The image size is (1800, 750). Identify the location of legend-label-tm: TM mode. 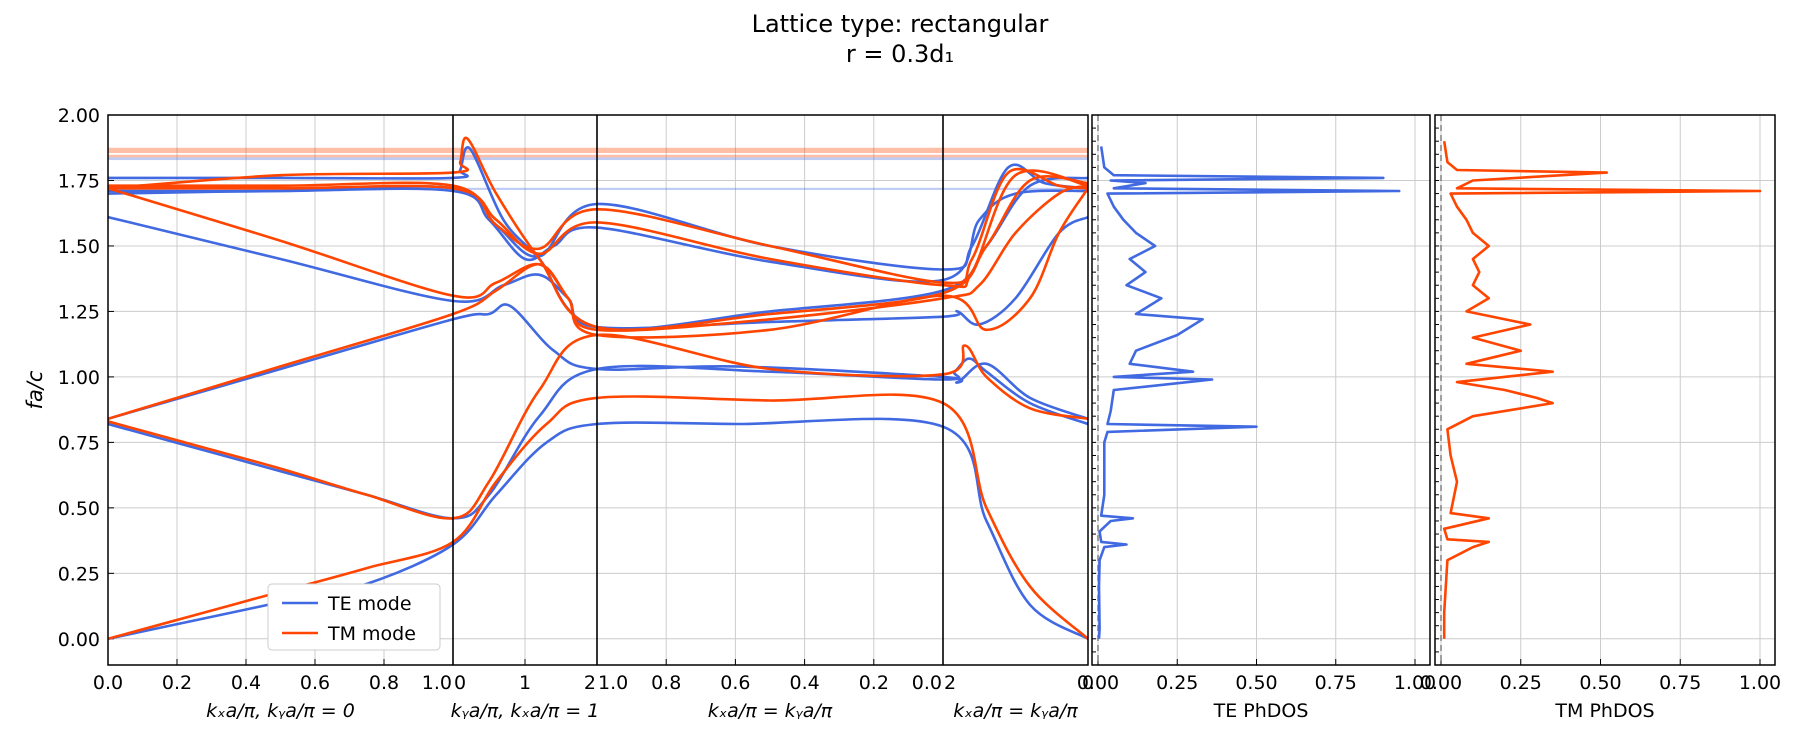
(371, 634).